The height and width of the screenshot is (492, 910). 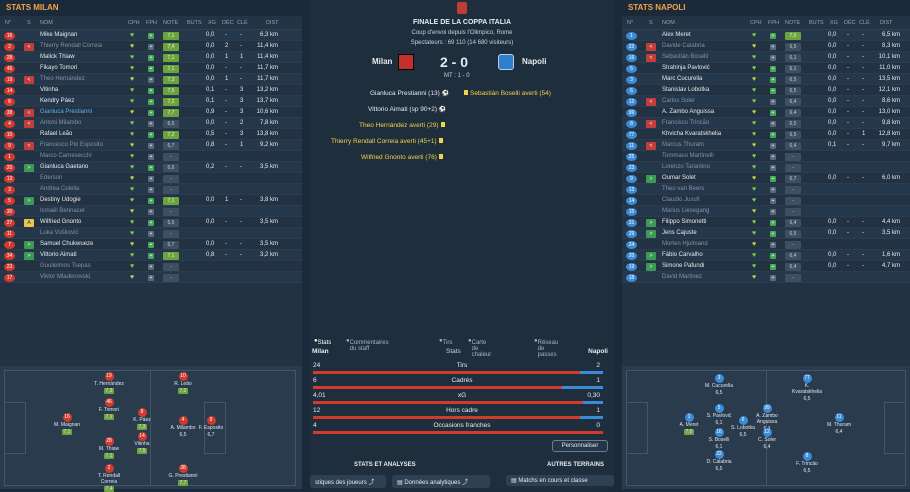 I want to click on player-name: Malick Thiaw, so click(x=57, y=56).